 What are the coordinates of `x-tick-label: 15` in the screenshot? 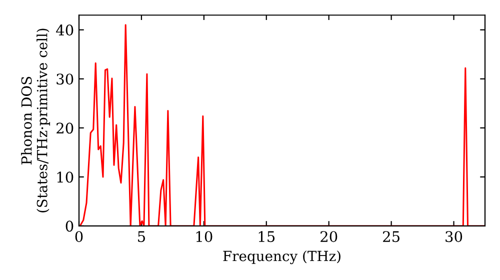 It's located at (266, 236).